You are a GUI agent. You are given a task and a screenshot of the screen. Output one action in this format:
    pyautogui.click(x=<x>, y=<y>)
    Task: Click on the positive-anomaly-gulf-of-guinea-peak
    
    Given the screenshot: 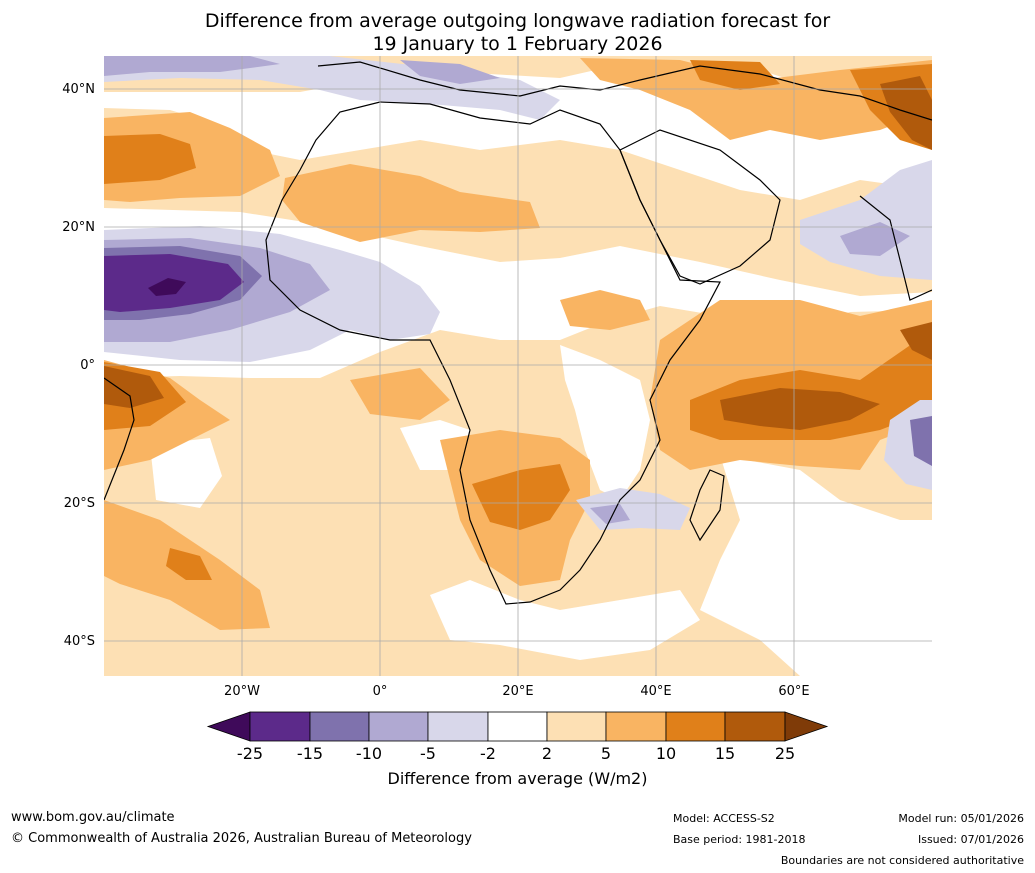 What is the action you would take?
    pyautogui.click(x=134, y=387)
    